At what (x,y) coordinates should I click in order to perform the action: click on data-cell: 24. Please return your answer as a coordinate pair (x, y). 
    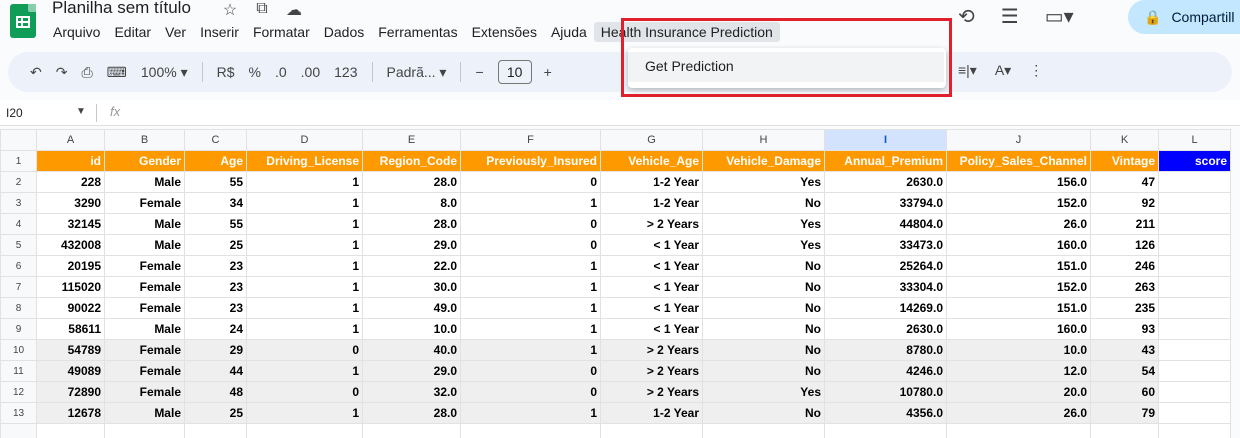
    Looking at the image, I should click on (215, 329).